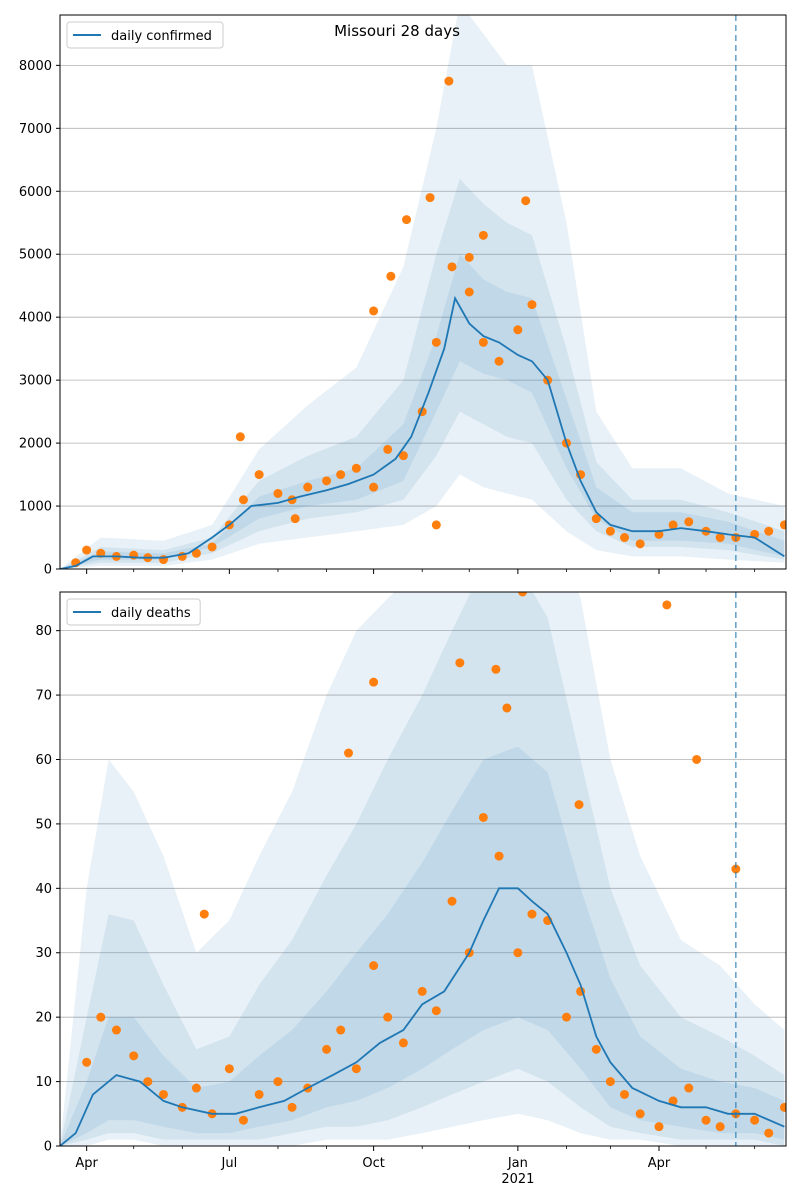 The height and width of the screenshot is (1200, 800). I want to click on confirmed-ytick-label: 1000, so click(35, 507).